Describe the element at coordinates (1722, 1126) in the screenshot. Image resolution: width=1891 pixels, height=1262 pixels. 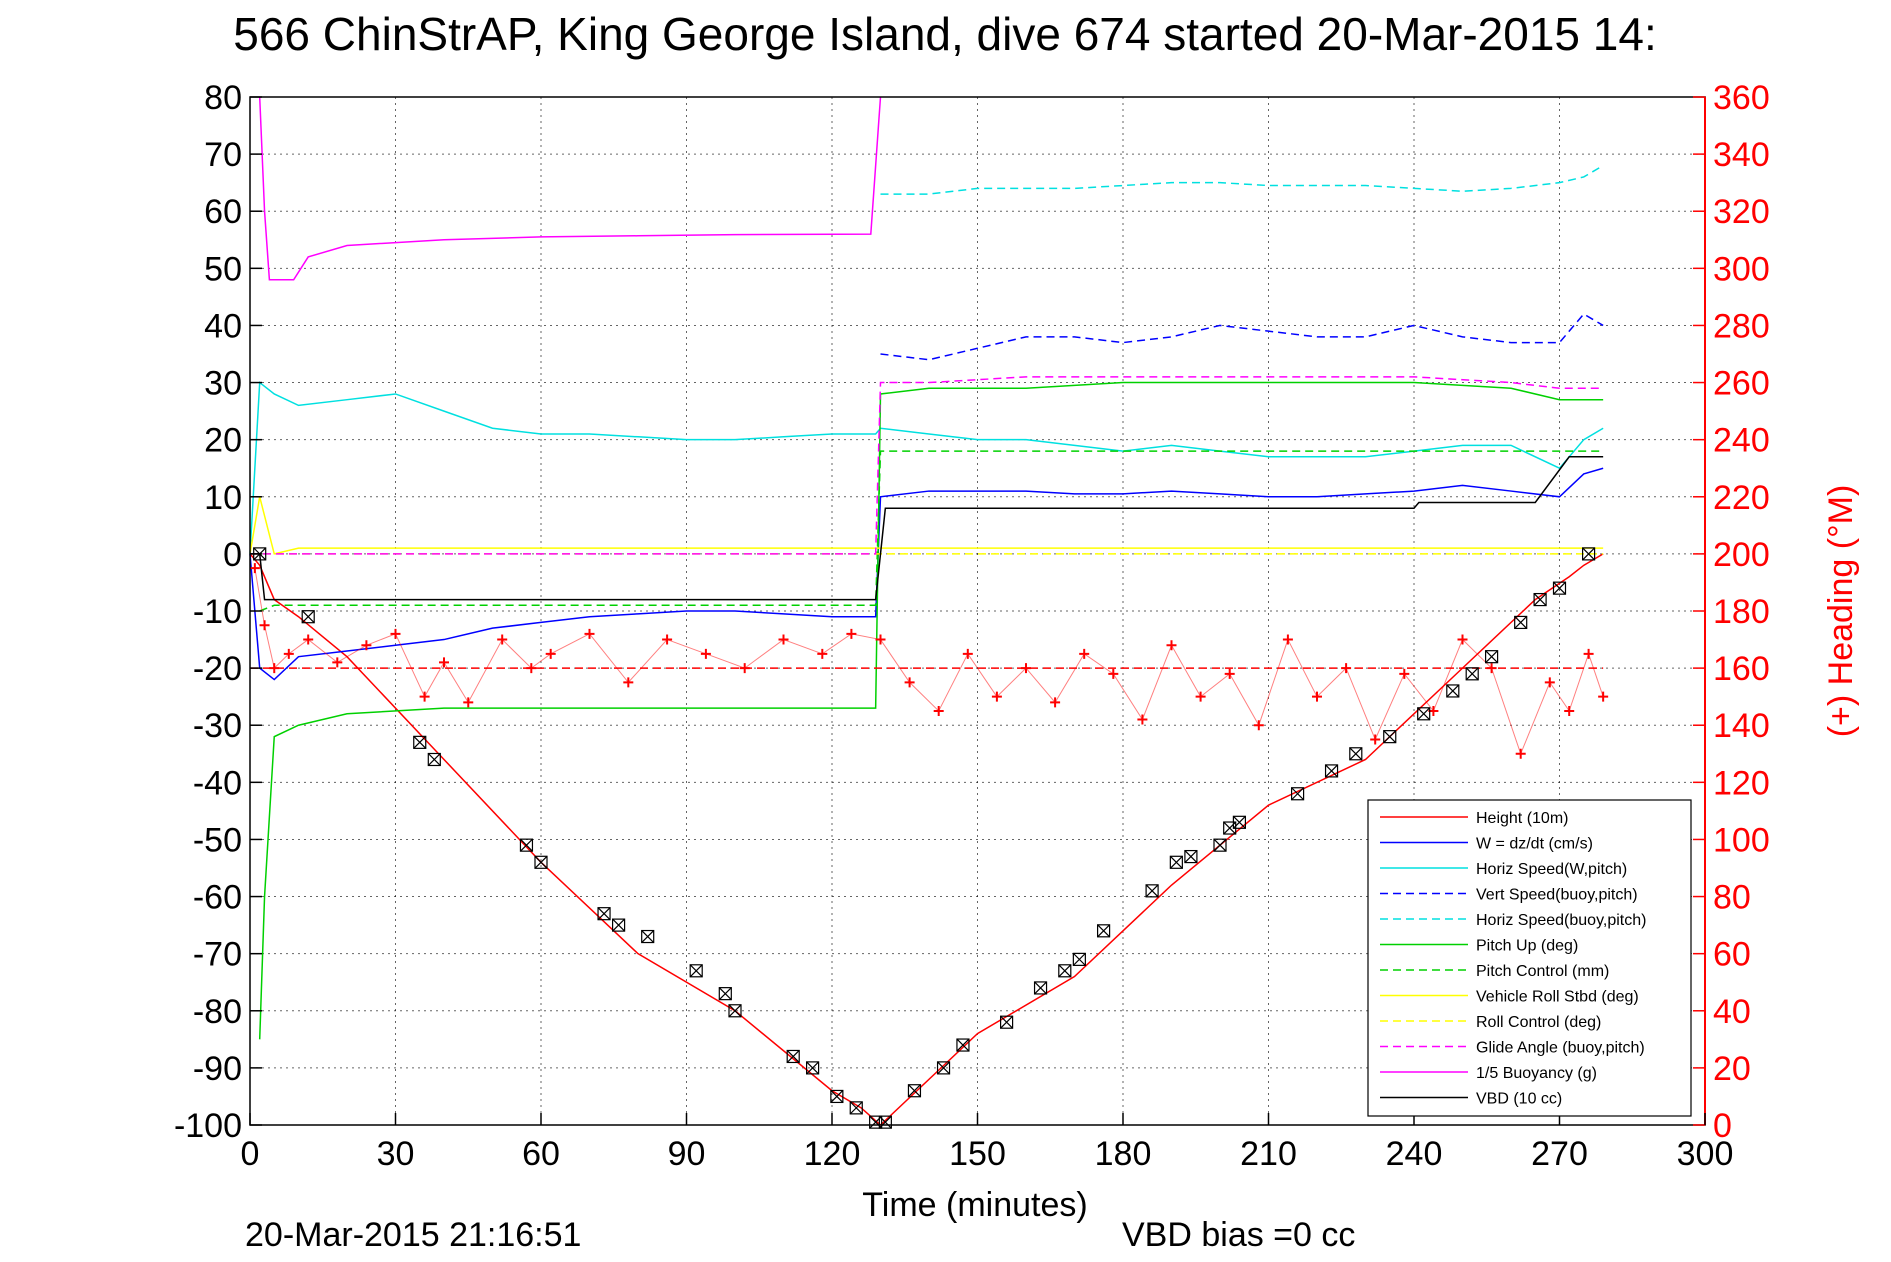
I see `y-tick-label-right: 0` at that location.